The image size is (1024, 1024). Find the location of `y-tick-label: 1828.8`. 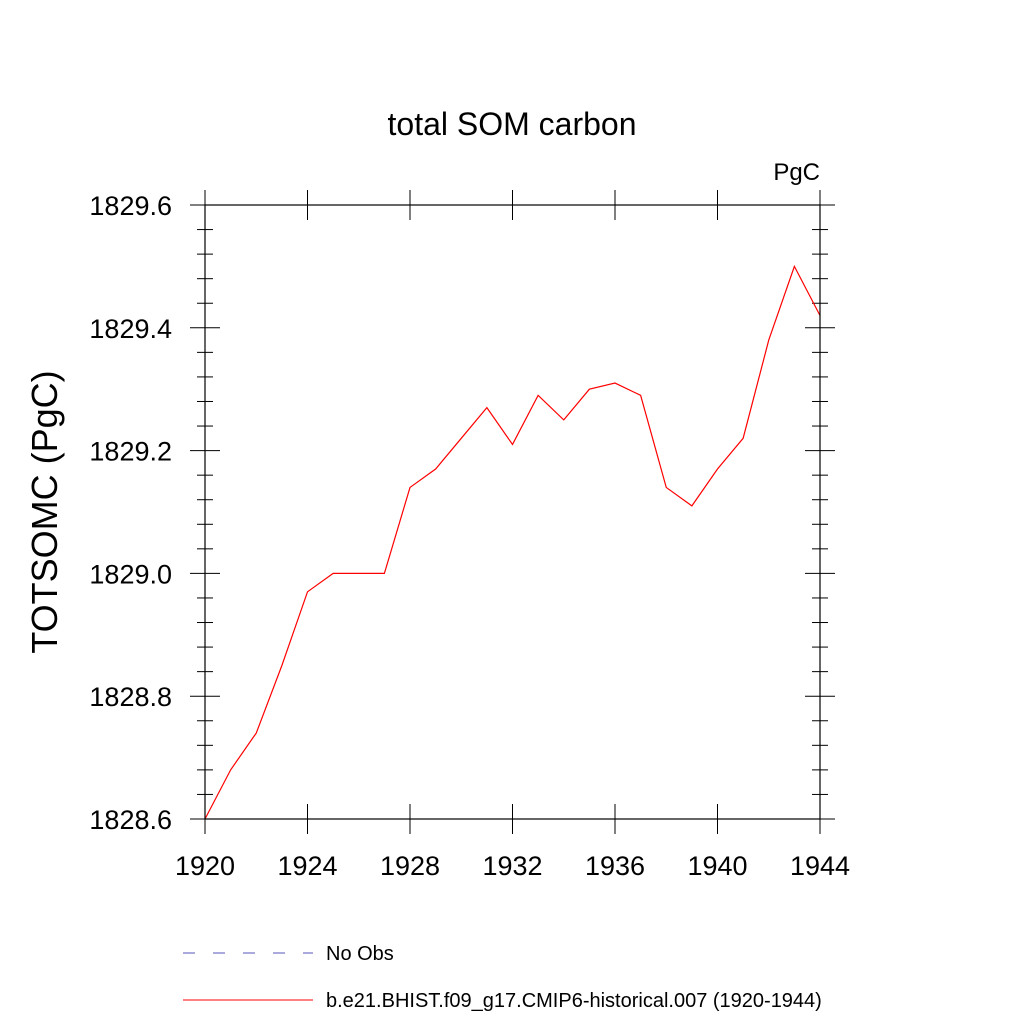

y-tick-label: 1828.8 is located at coordinates (130, 697).